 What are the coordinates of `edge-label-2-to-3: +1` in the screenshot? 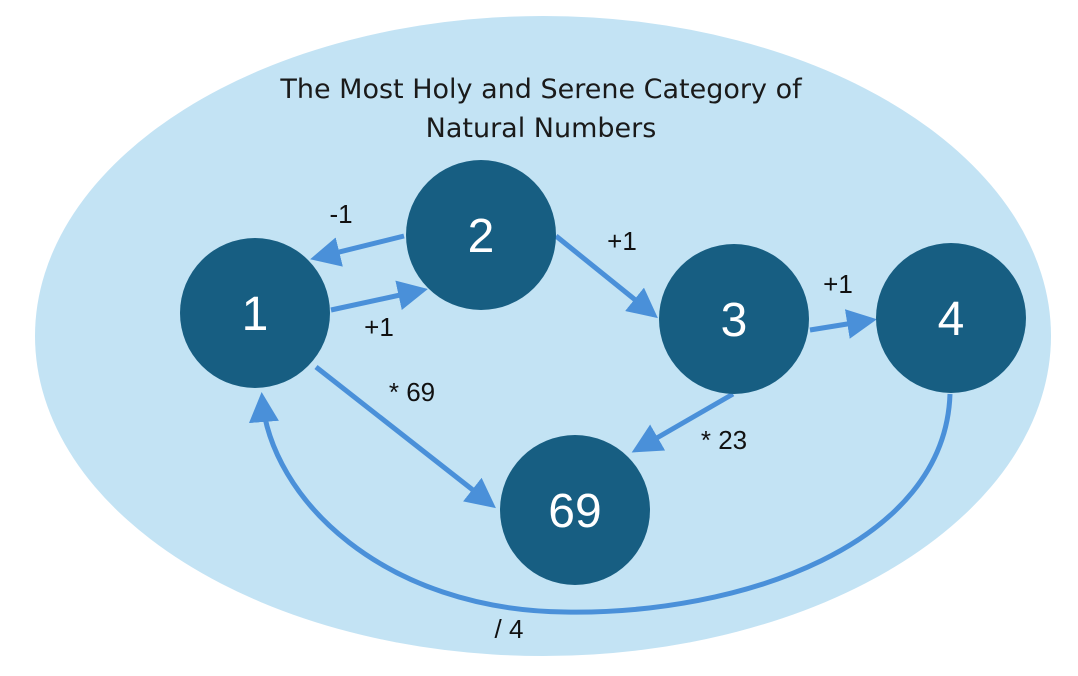 It's located at (622, 241).